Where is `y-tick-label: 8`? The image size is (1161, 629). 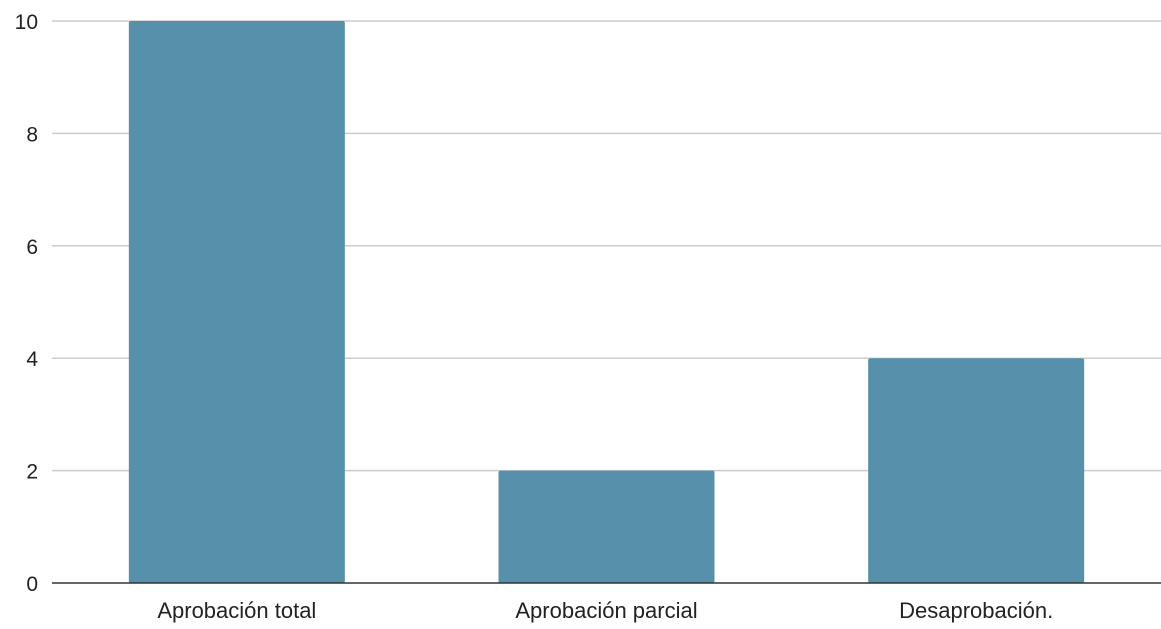
y-tick-label: 8 is located at coordinates (32, 134).